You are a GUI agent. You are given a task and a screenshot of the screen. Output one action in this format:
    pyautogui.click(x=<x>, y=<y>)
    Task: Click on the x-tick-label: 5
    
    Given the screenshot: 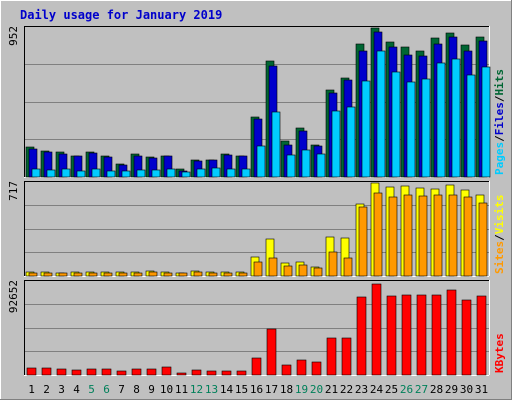 What is the action you would take?
    pyautogui.click(x=91, y=389)
    